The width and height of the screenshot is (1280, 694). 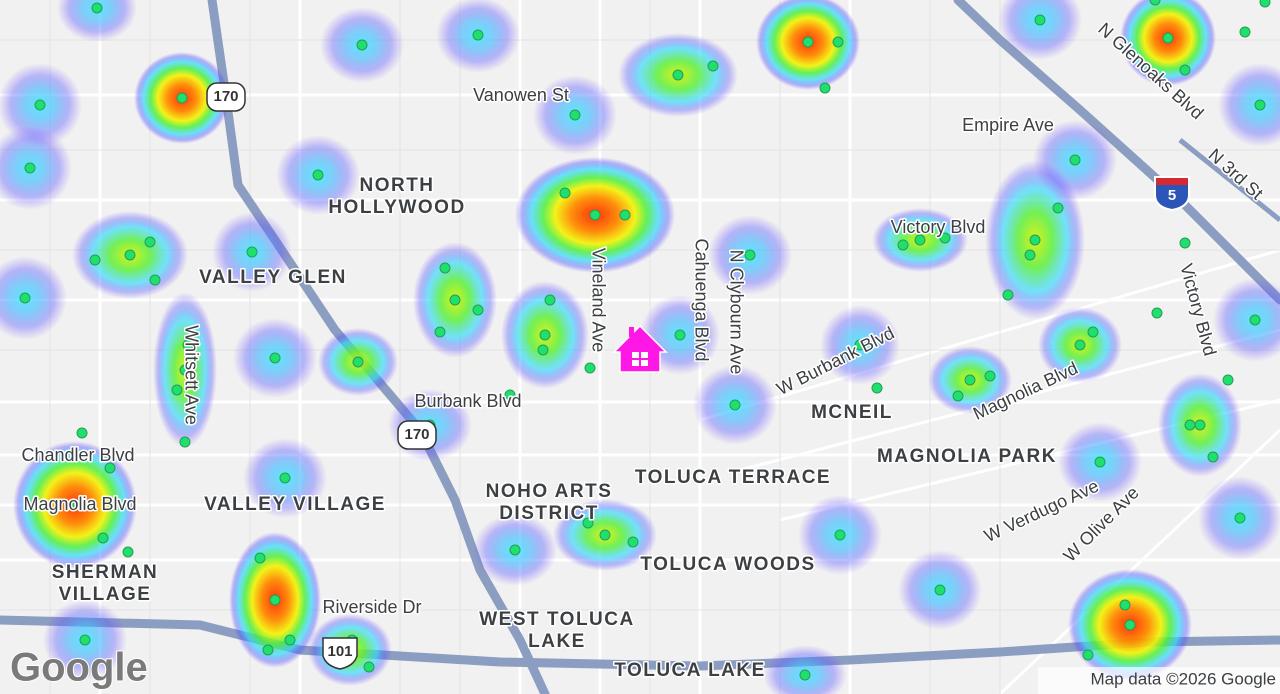 I want to click on street-label: Vineland Ave, so click(x=598, y=300).